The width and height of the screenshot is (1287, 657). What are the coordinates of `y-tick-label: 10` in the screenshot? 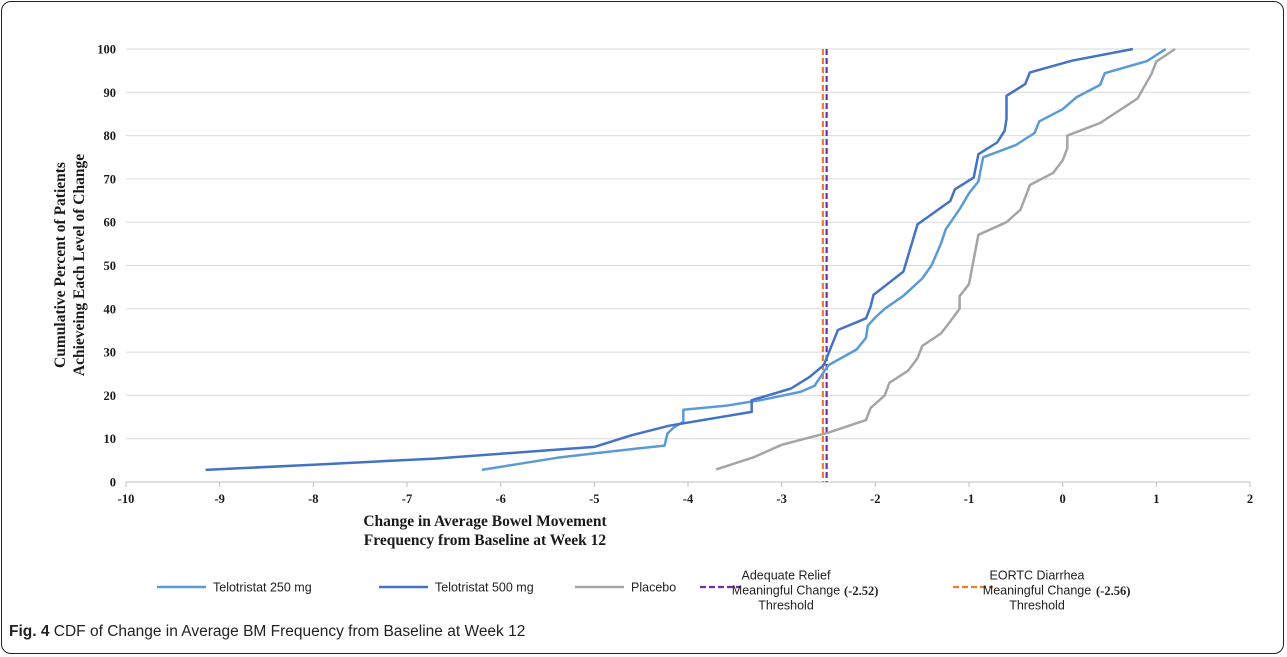 It's located at (110, 439).